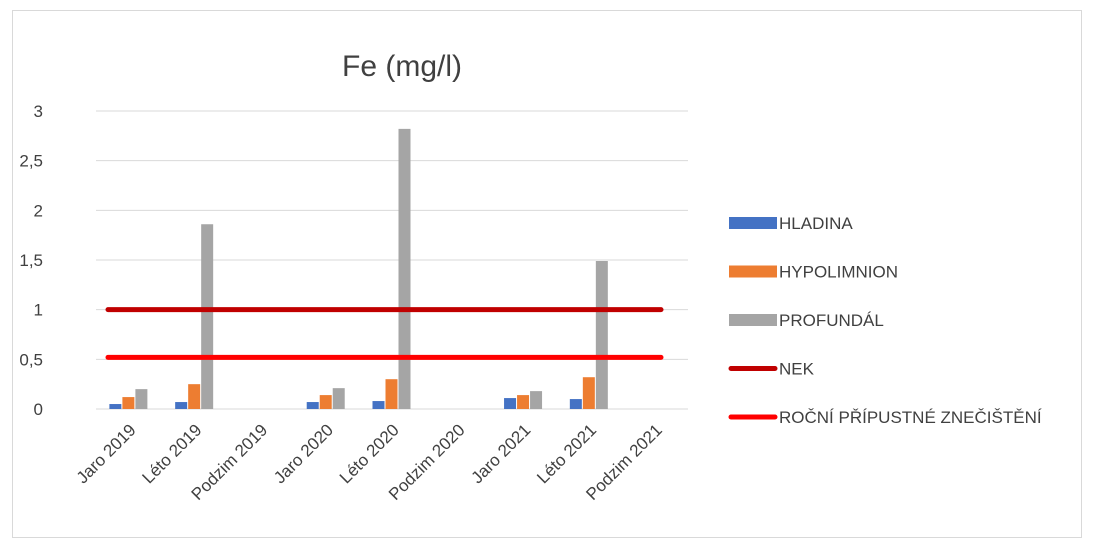 The image size is (1094, 544). What do you see at coordinates (566, 453) in the screenshot?
I see `x-tick-label: Léto 2021` at bounding box center [566, 453].